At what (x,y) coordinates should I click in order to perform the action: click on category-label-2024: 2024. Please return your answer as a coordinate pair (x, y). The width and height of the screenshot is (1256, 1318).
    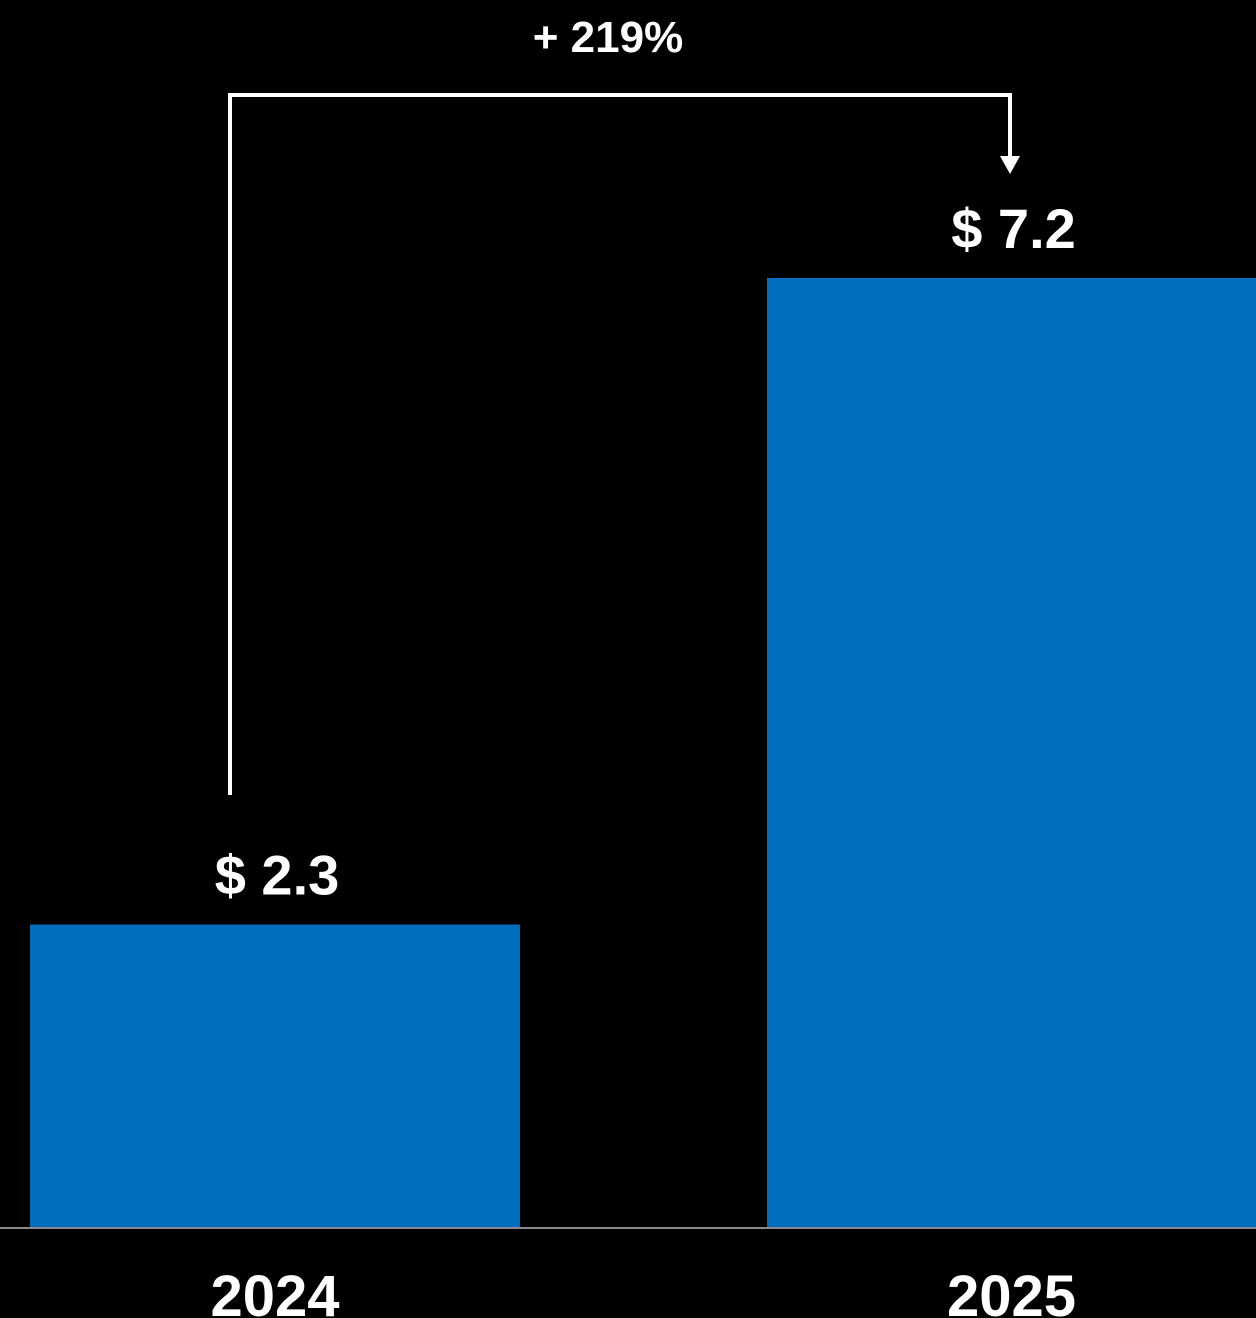
    Looking at the image, I should click on (274, 1291).